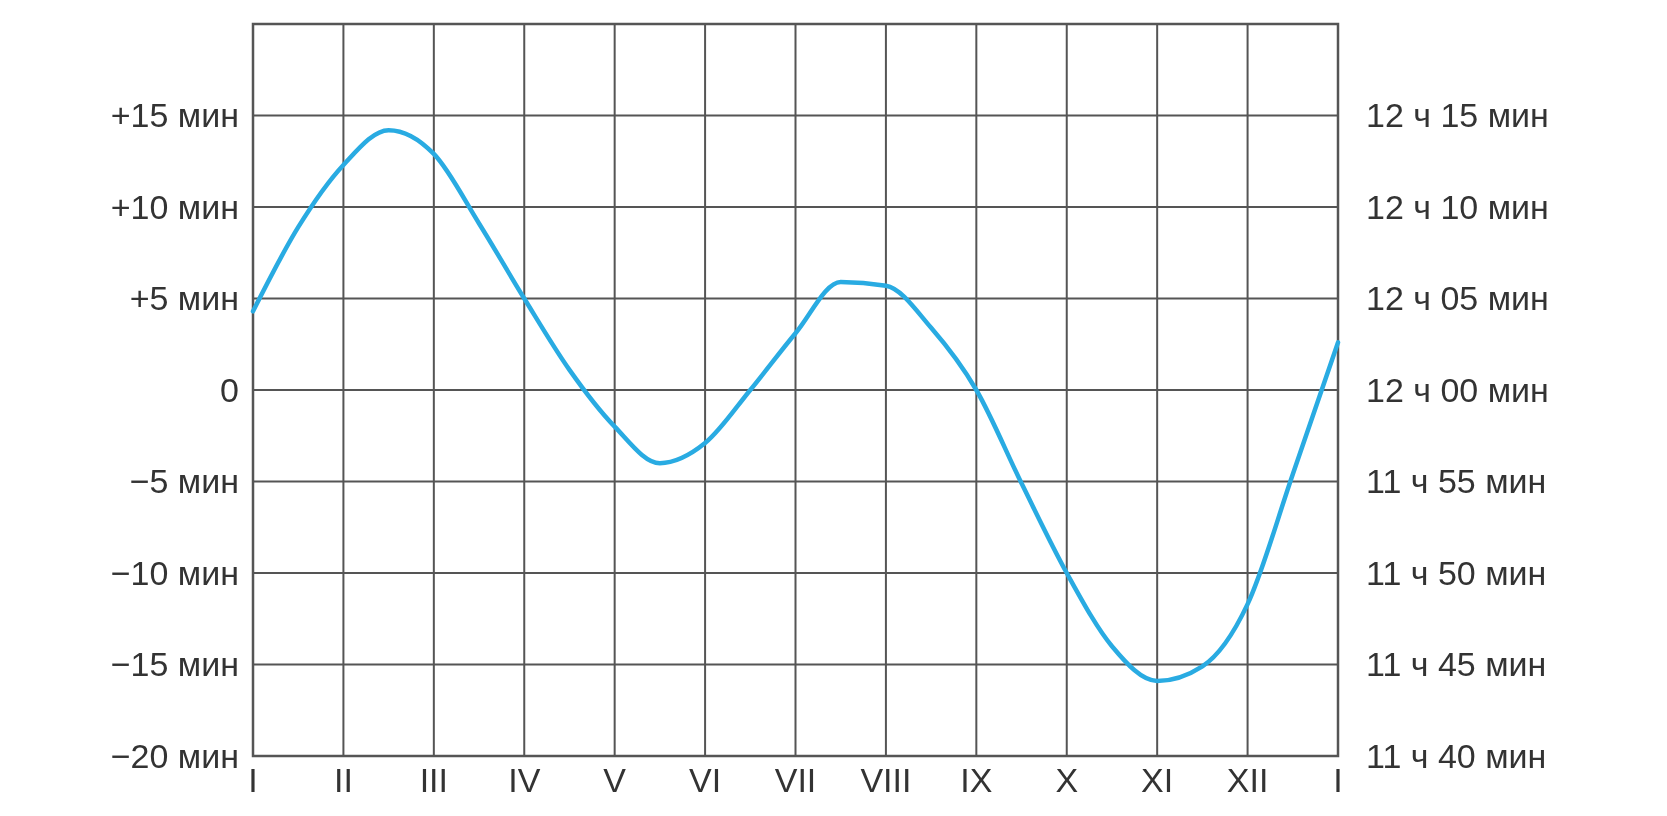 Image resolution: width=1667 pixels, height=816 pixels. What do you see at coordinates (184, 481) in the screenshot?
I see `y-tick-label: −5 мин` at bounding box center [184, 481].